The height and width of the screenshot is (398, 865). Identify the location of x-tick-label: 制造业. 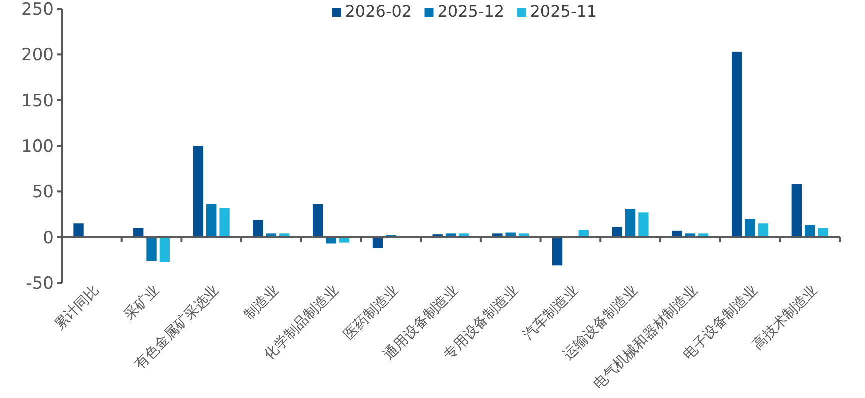
(261, 303).